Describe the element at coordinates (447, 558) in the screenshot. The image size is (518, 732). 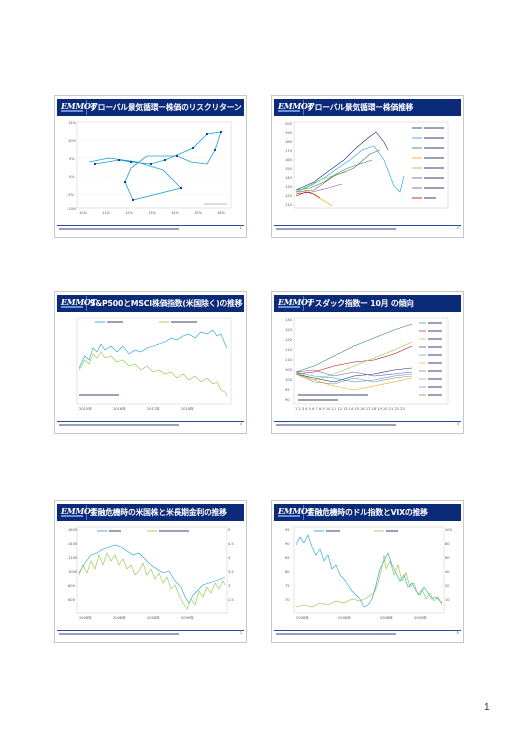
I see `svg-text: 60` at that location.